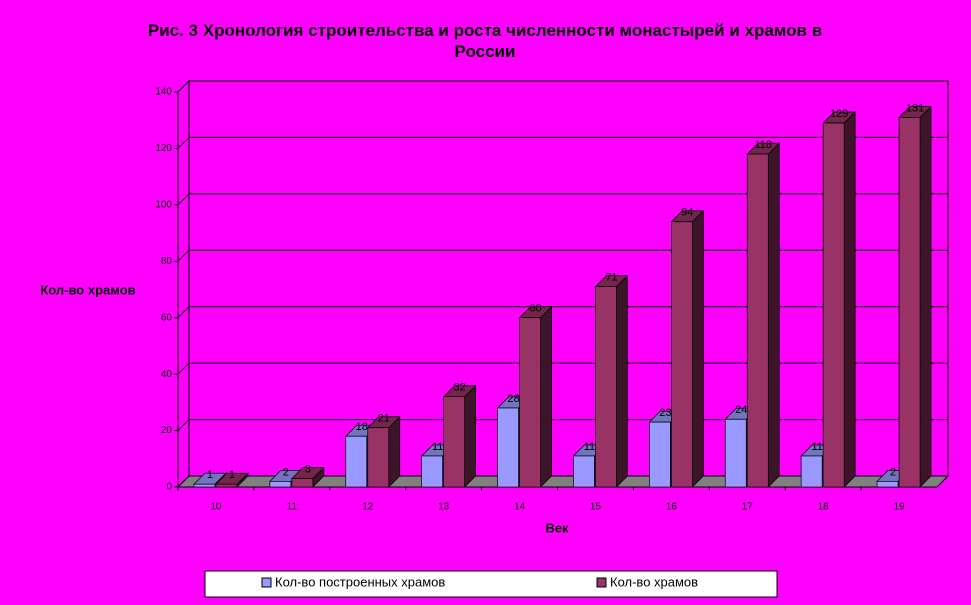 Image resolution: width=971 pixels, height=605 pixels. I want to click on x-tick-label: 10, so click(216, 507).